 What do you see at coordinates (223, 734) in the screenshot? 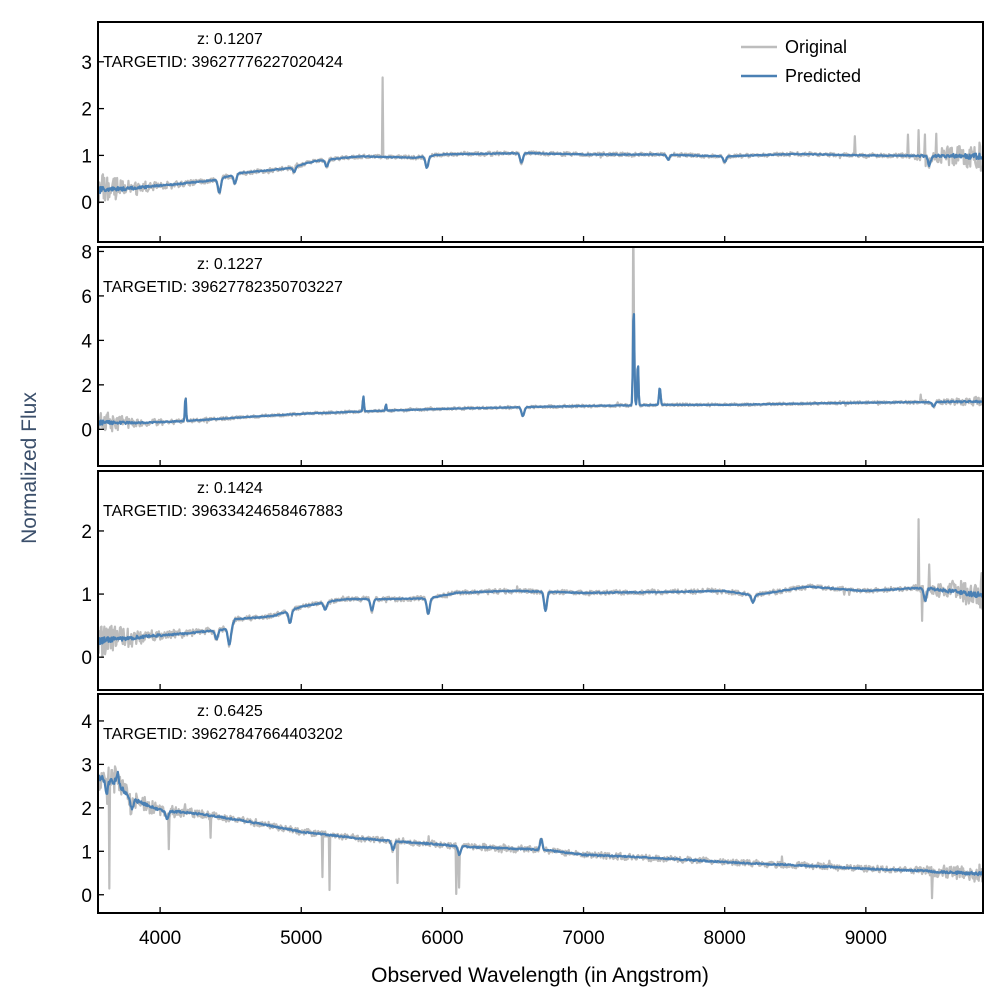
I see `targetid-annotation: TARGETID: 39627847664403202` at bounding box center [223, 734].